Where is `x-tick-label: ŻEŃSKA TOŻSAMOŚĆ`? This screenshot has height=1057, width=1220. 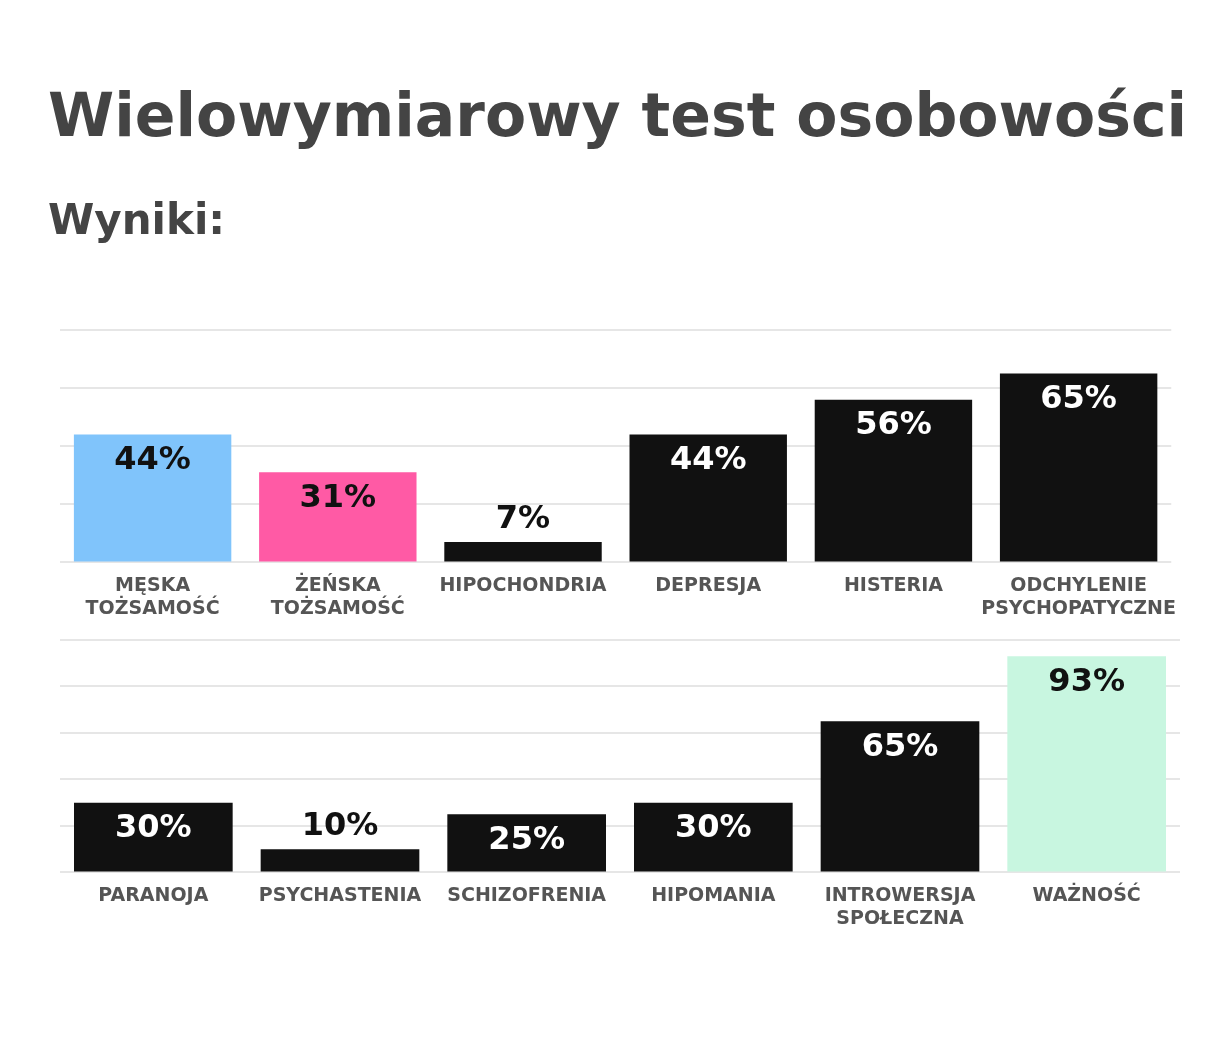 x-tick-label: ŻEŃSKA TOŻSAMOŚĆ is located at coordinates (337, 594).